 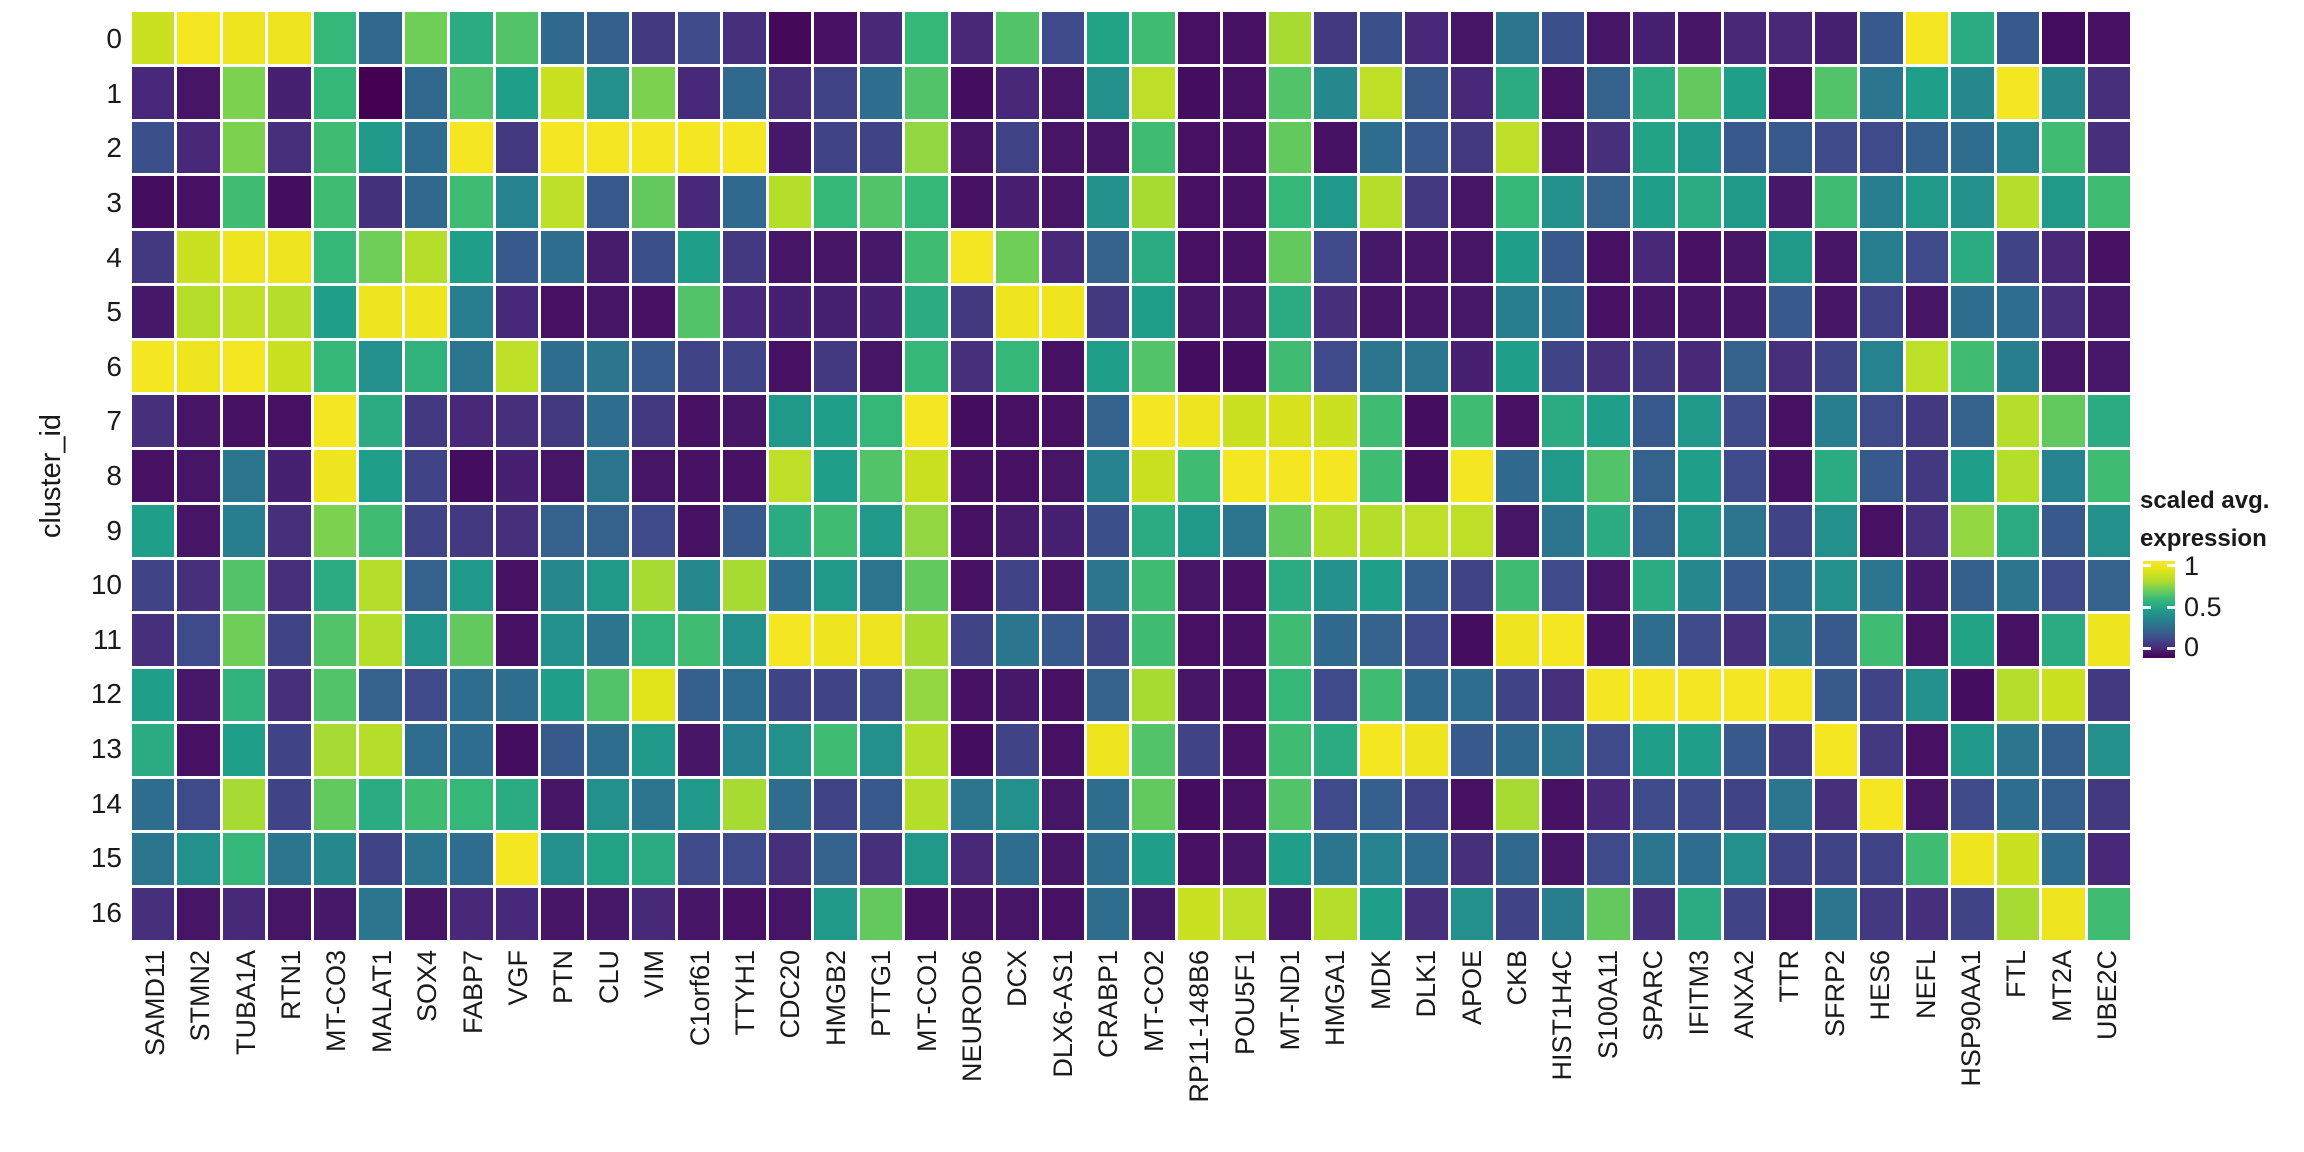 I want to click on x-tick-label: APOE, so click(x=1471, y=988).